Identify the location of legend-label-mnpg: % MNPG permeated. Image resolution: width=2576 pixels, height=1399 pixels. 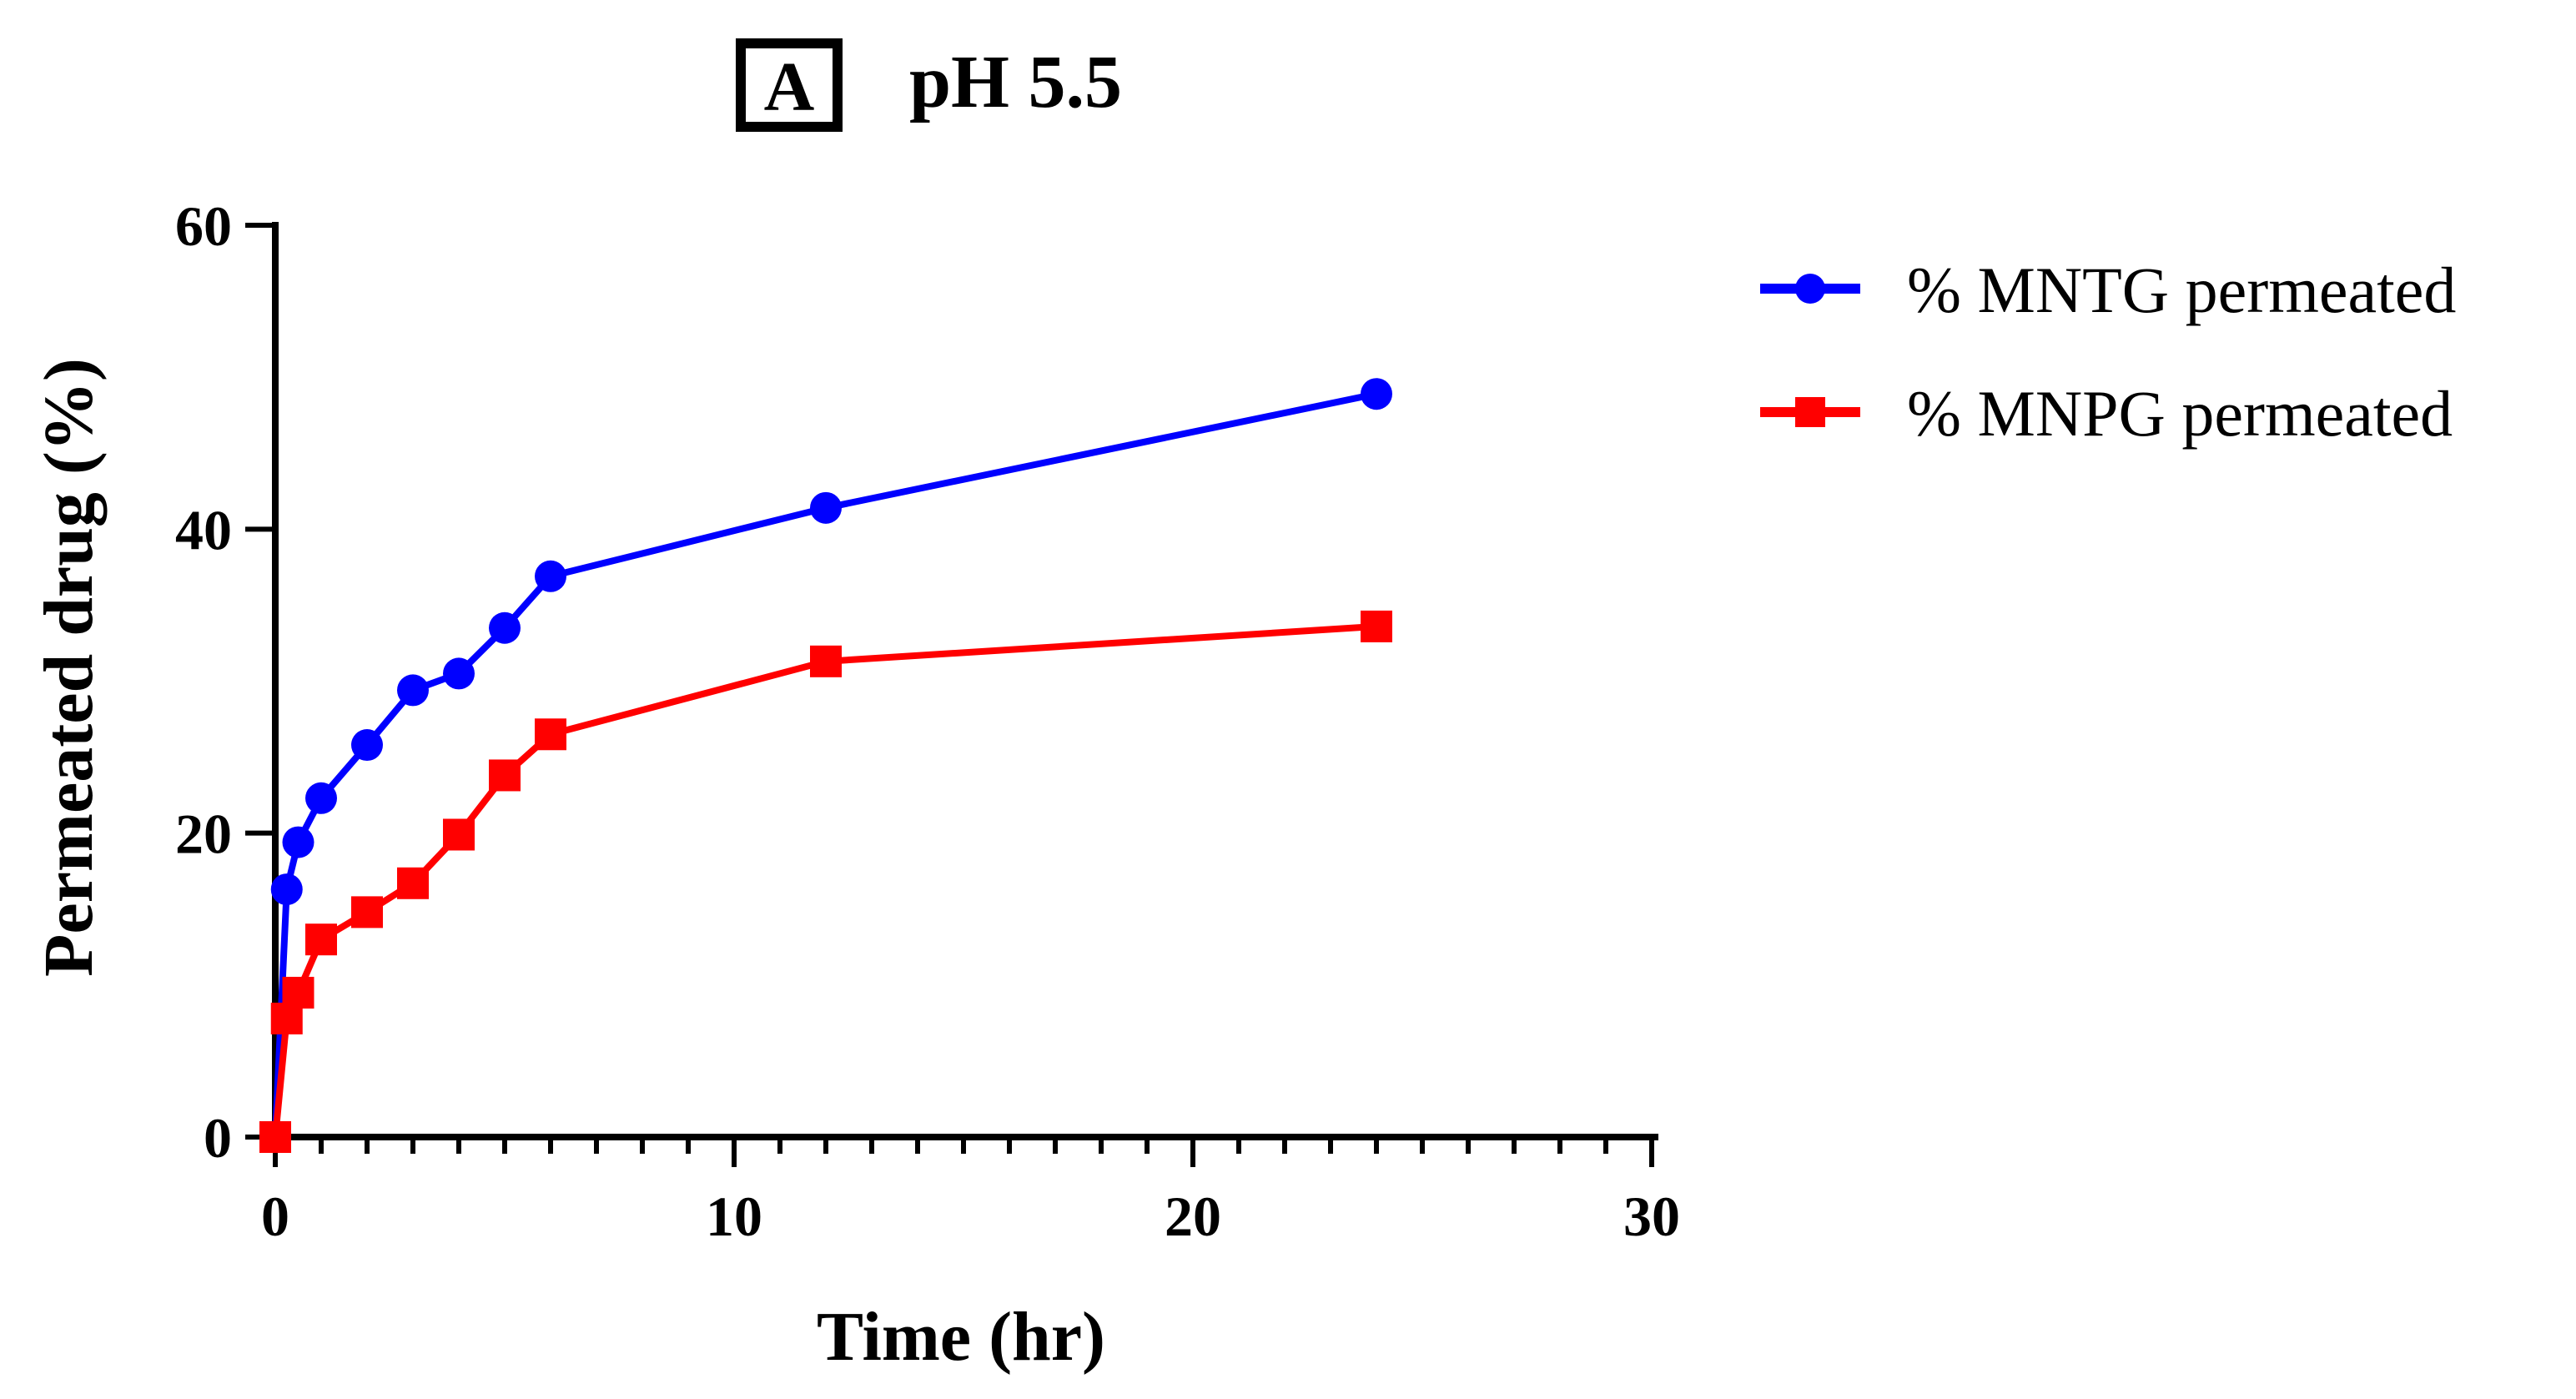
(2180, 413).